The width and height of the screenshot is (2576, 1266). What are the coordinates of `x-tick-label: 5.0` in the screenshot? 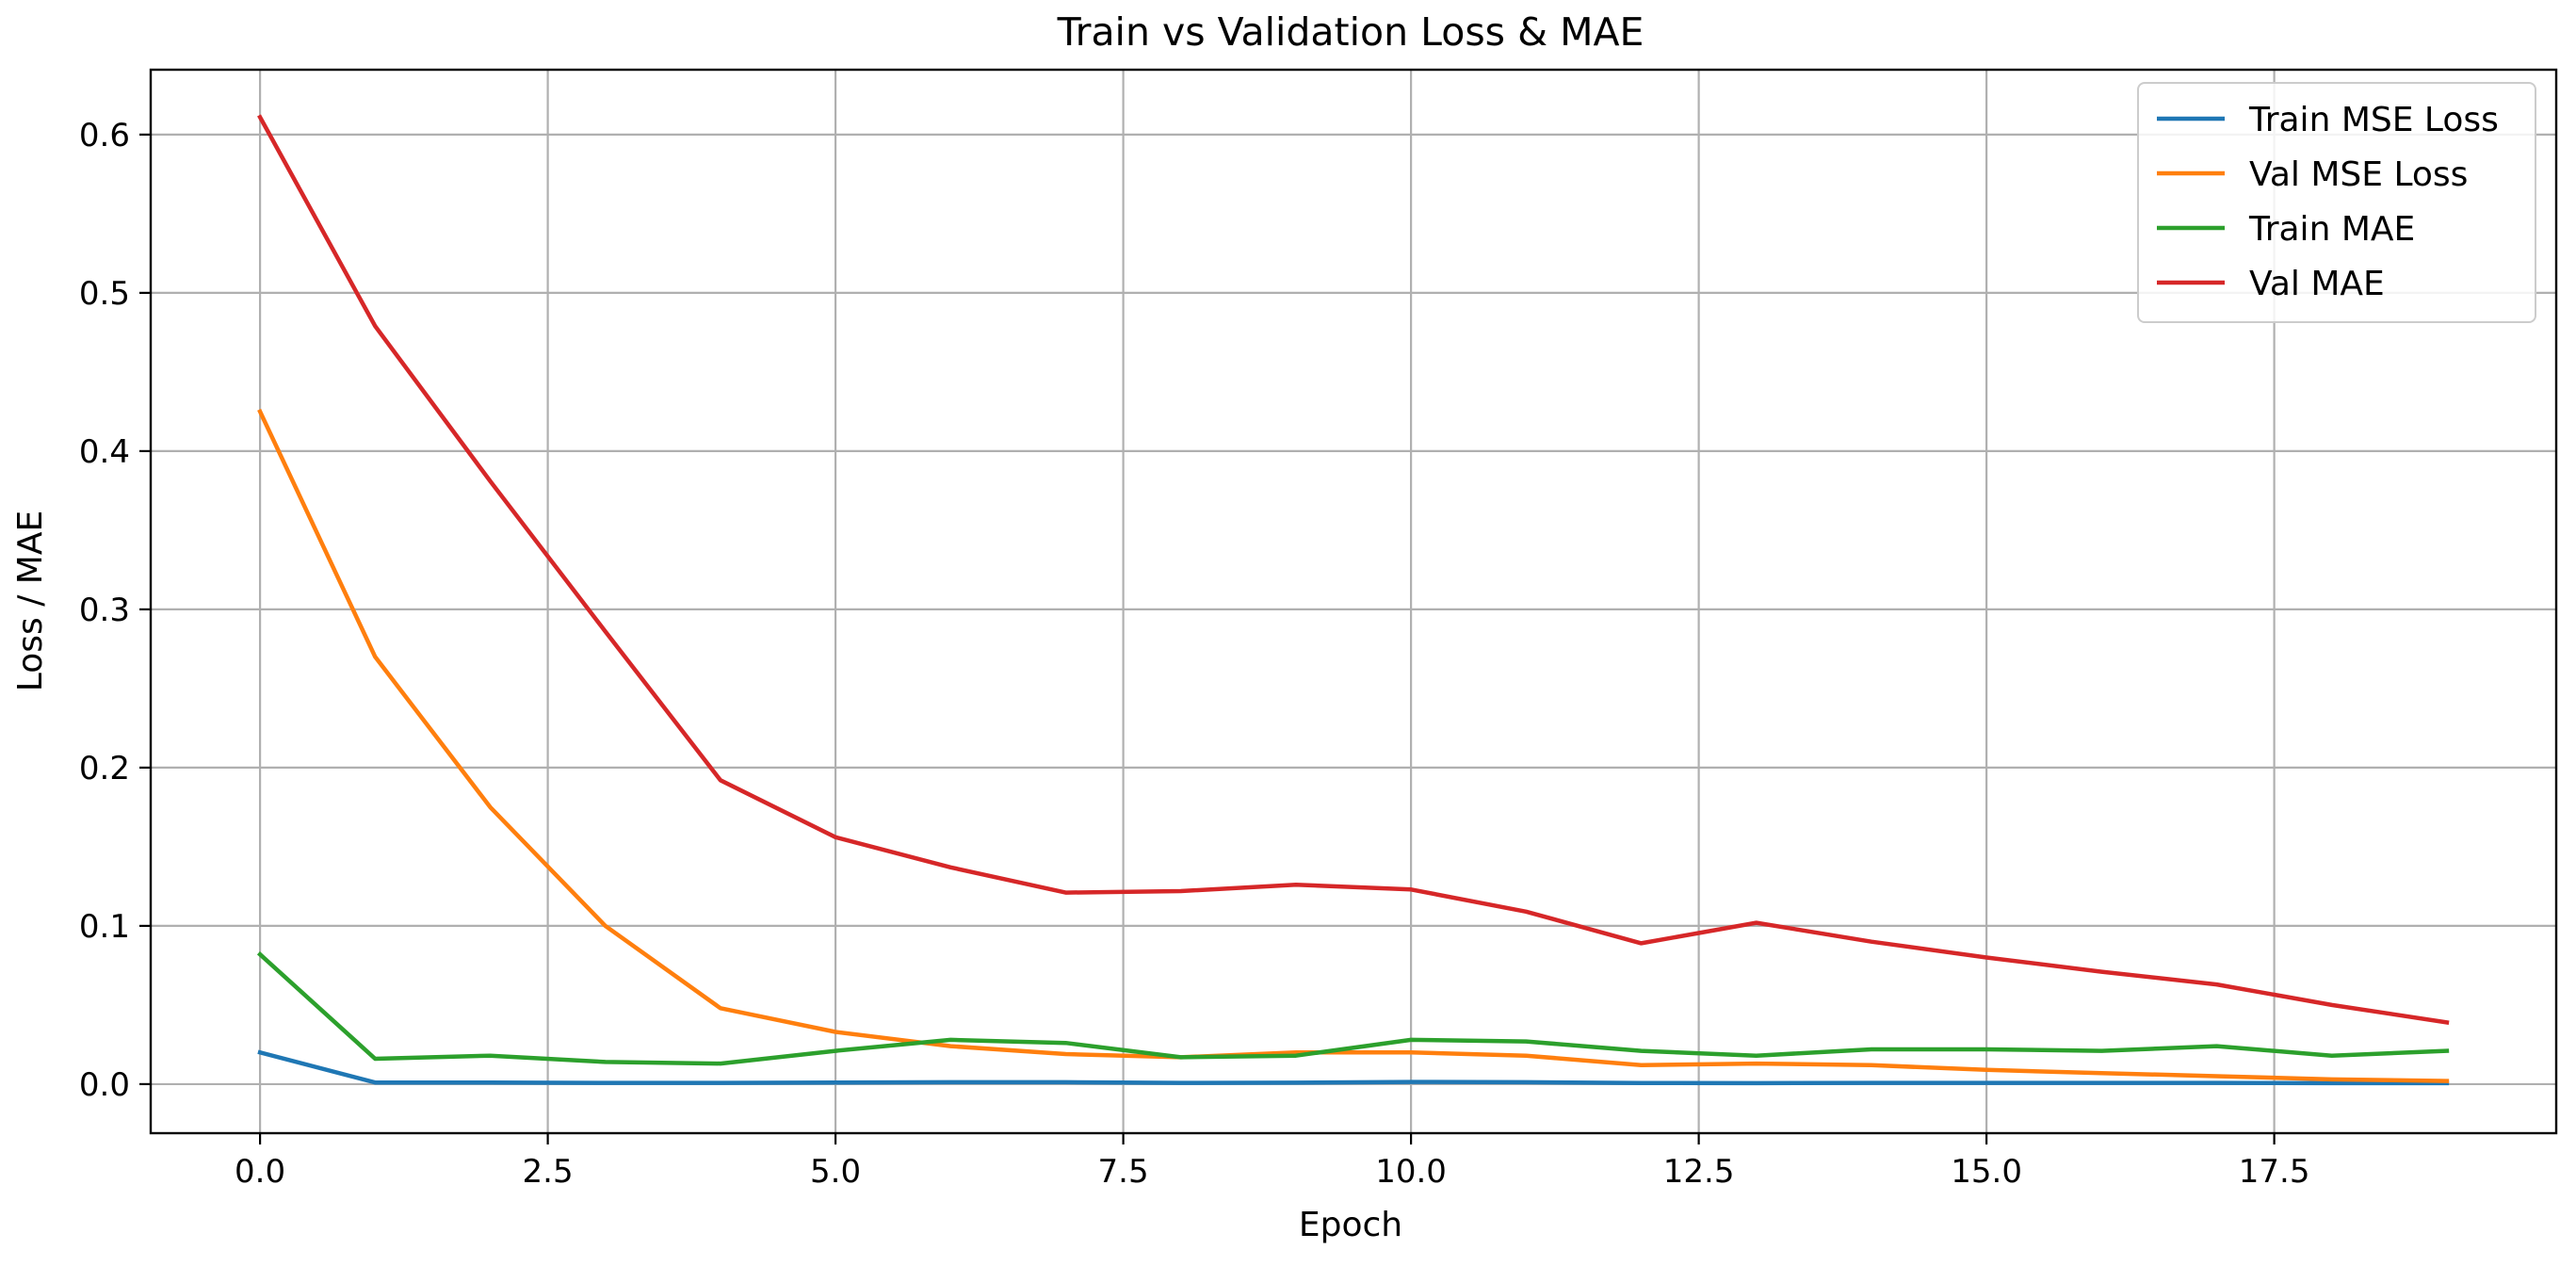 It's located at (835, 1172).